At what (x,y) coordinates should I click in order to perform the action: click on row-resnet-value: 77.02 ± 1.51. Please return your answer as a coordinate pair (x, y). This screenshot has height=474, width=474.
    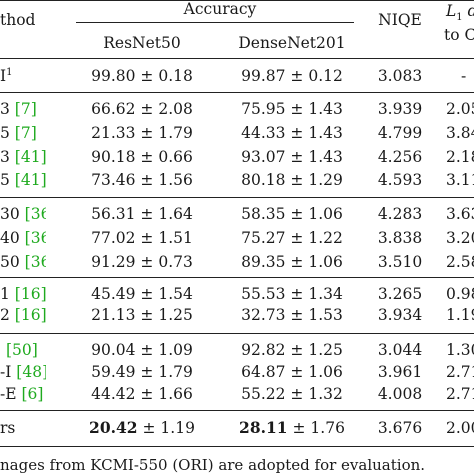
    Looking at the image, I should click on (142, 238).